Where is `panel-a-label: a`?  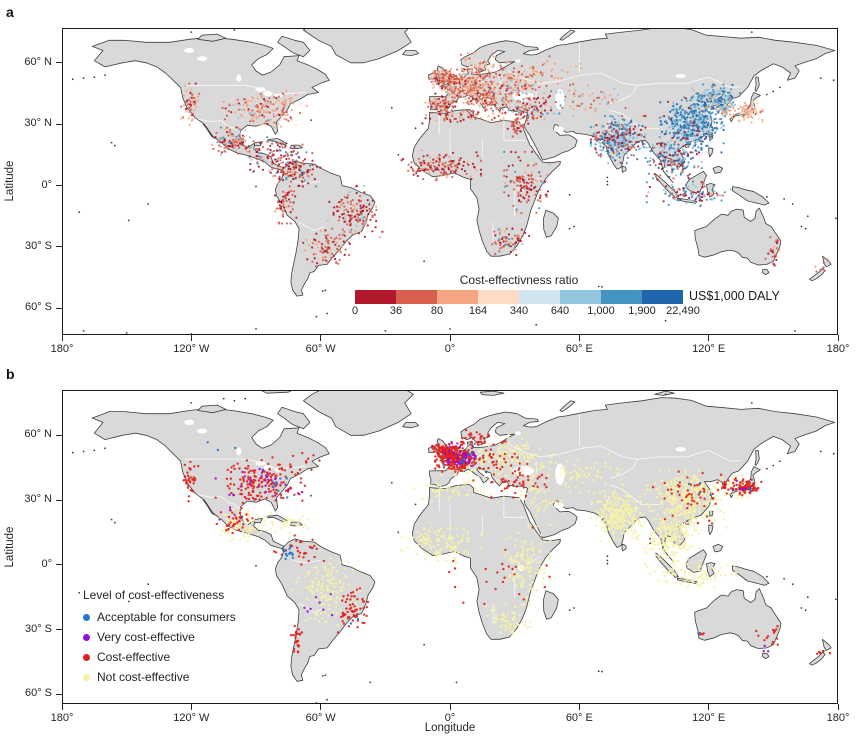 panel-a-label: a is located at coordinates (10, 12).